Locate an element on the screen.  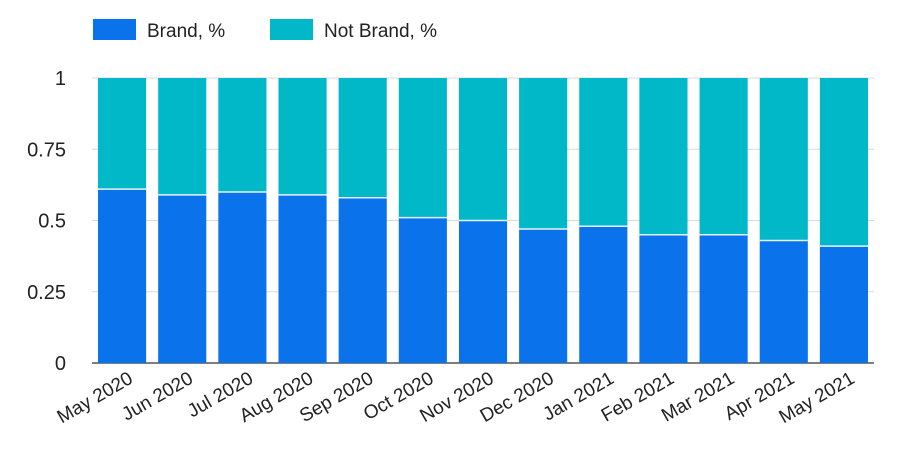
legend-label-0: Brand, % is located at coordinates (186, 31).